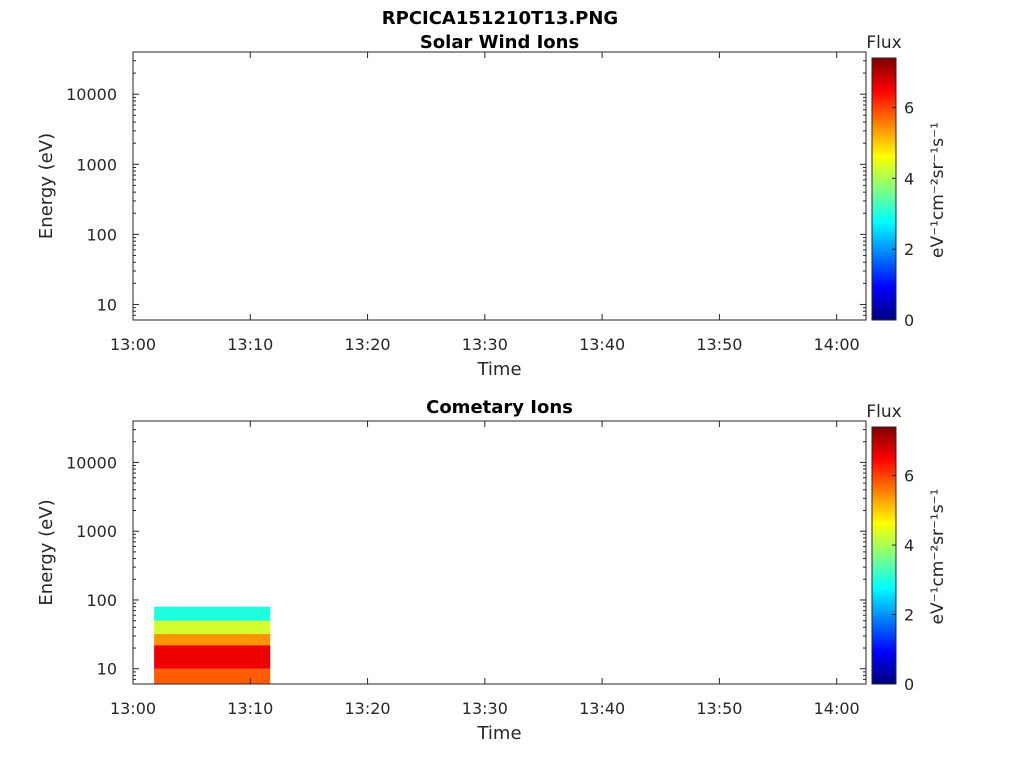 The image size is (1024, 768). What do you see at coordinates (499, 407) in the screenshot?
I see `panel-title: Cometary Ions` at bounding box center [499, 407].